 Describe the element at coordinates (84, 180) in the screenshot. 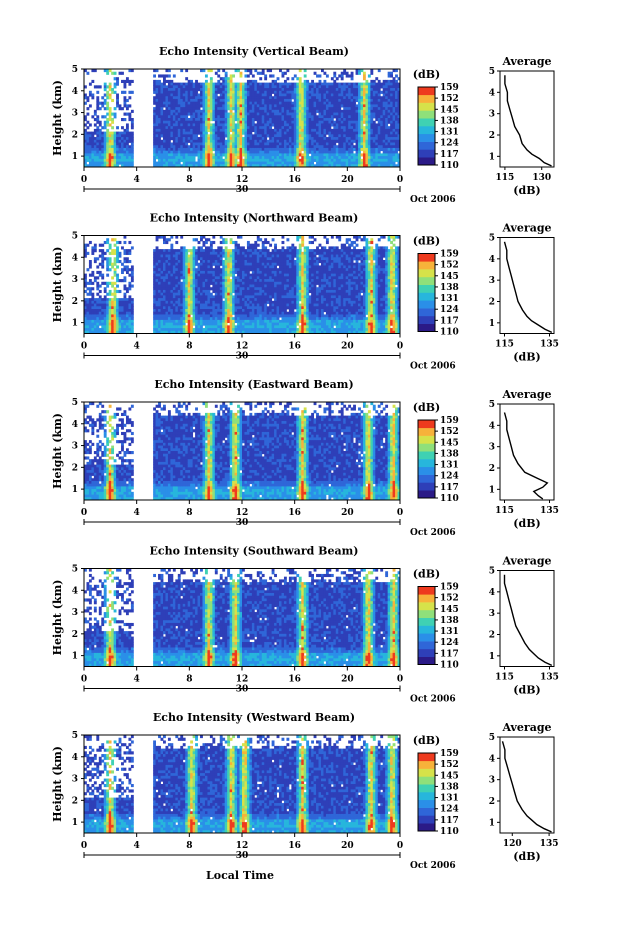

I see `x-tick-label: 0` at that location.